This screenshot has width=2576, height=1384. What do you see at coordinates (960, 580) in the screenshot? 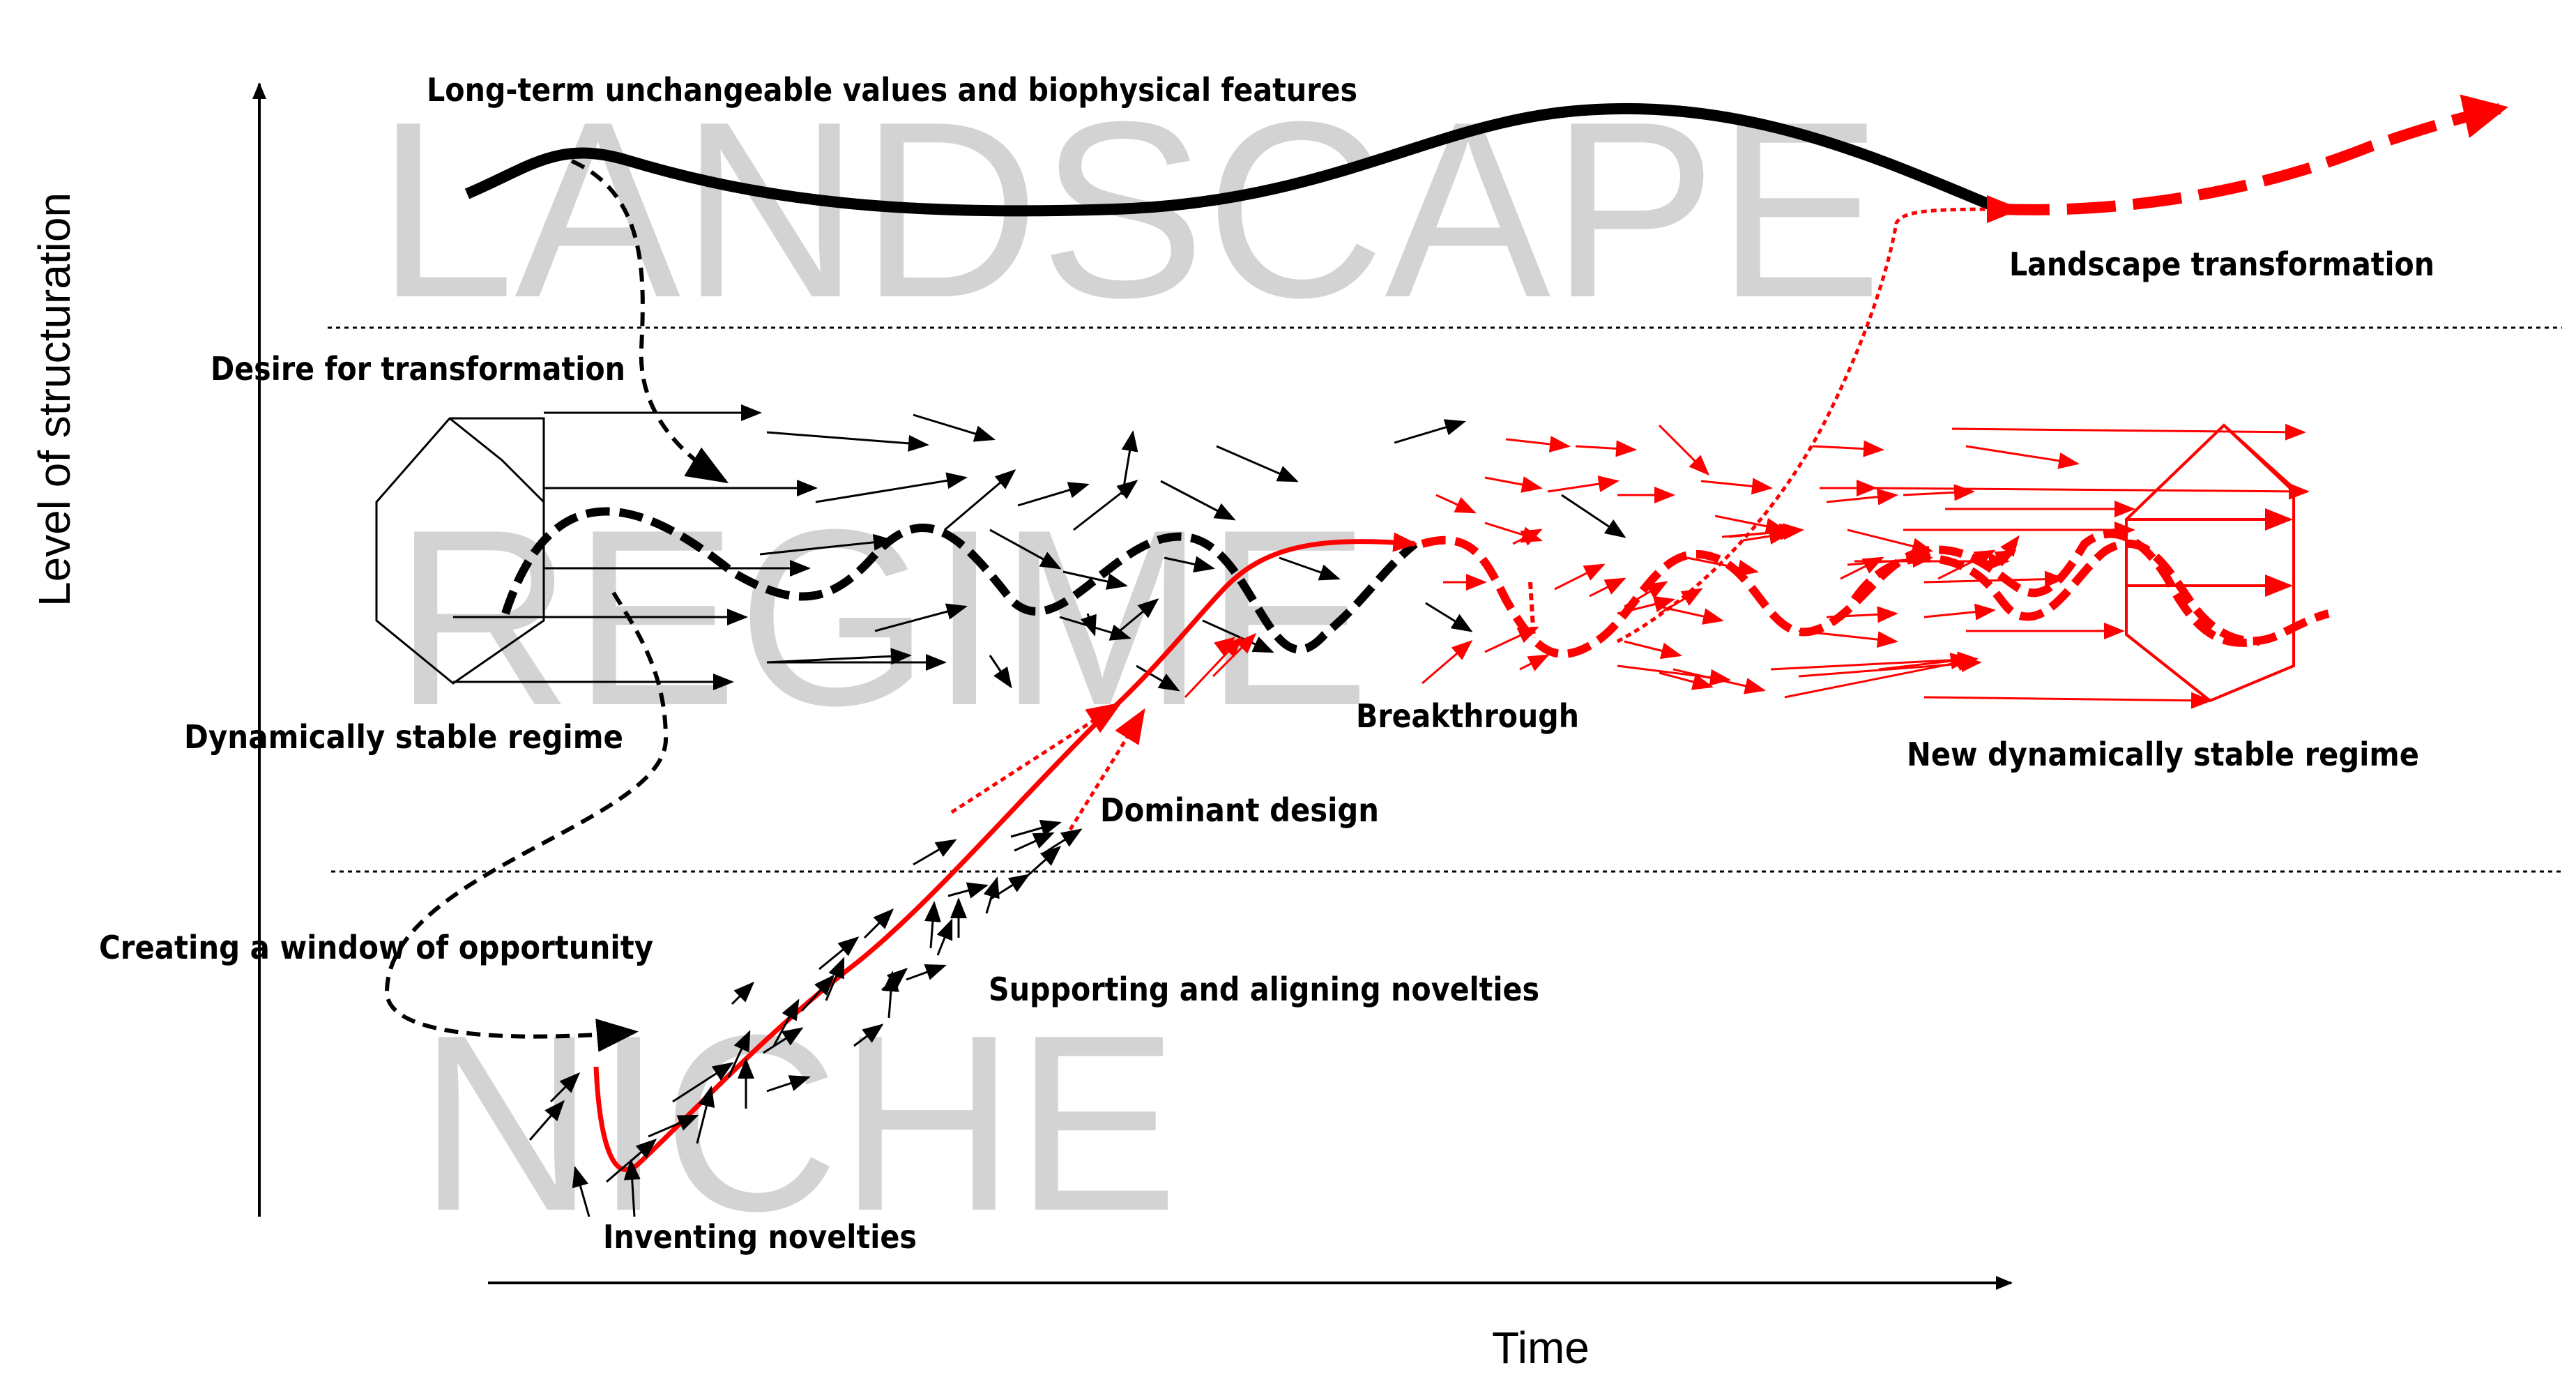
I see `old-regime-wave` at bounding box center [960, 580].